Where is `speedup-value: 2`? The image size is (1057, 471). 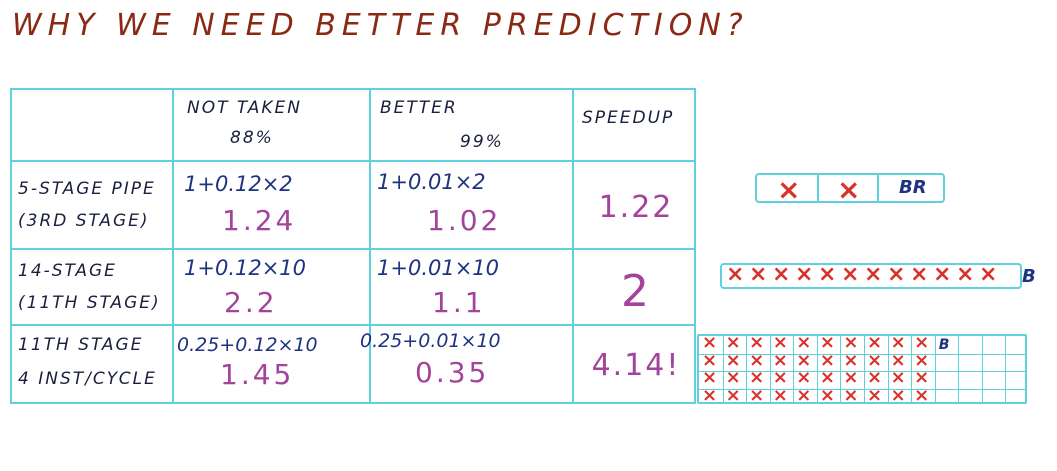 speedup-value: 2 is located at coordinates (636, 291).